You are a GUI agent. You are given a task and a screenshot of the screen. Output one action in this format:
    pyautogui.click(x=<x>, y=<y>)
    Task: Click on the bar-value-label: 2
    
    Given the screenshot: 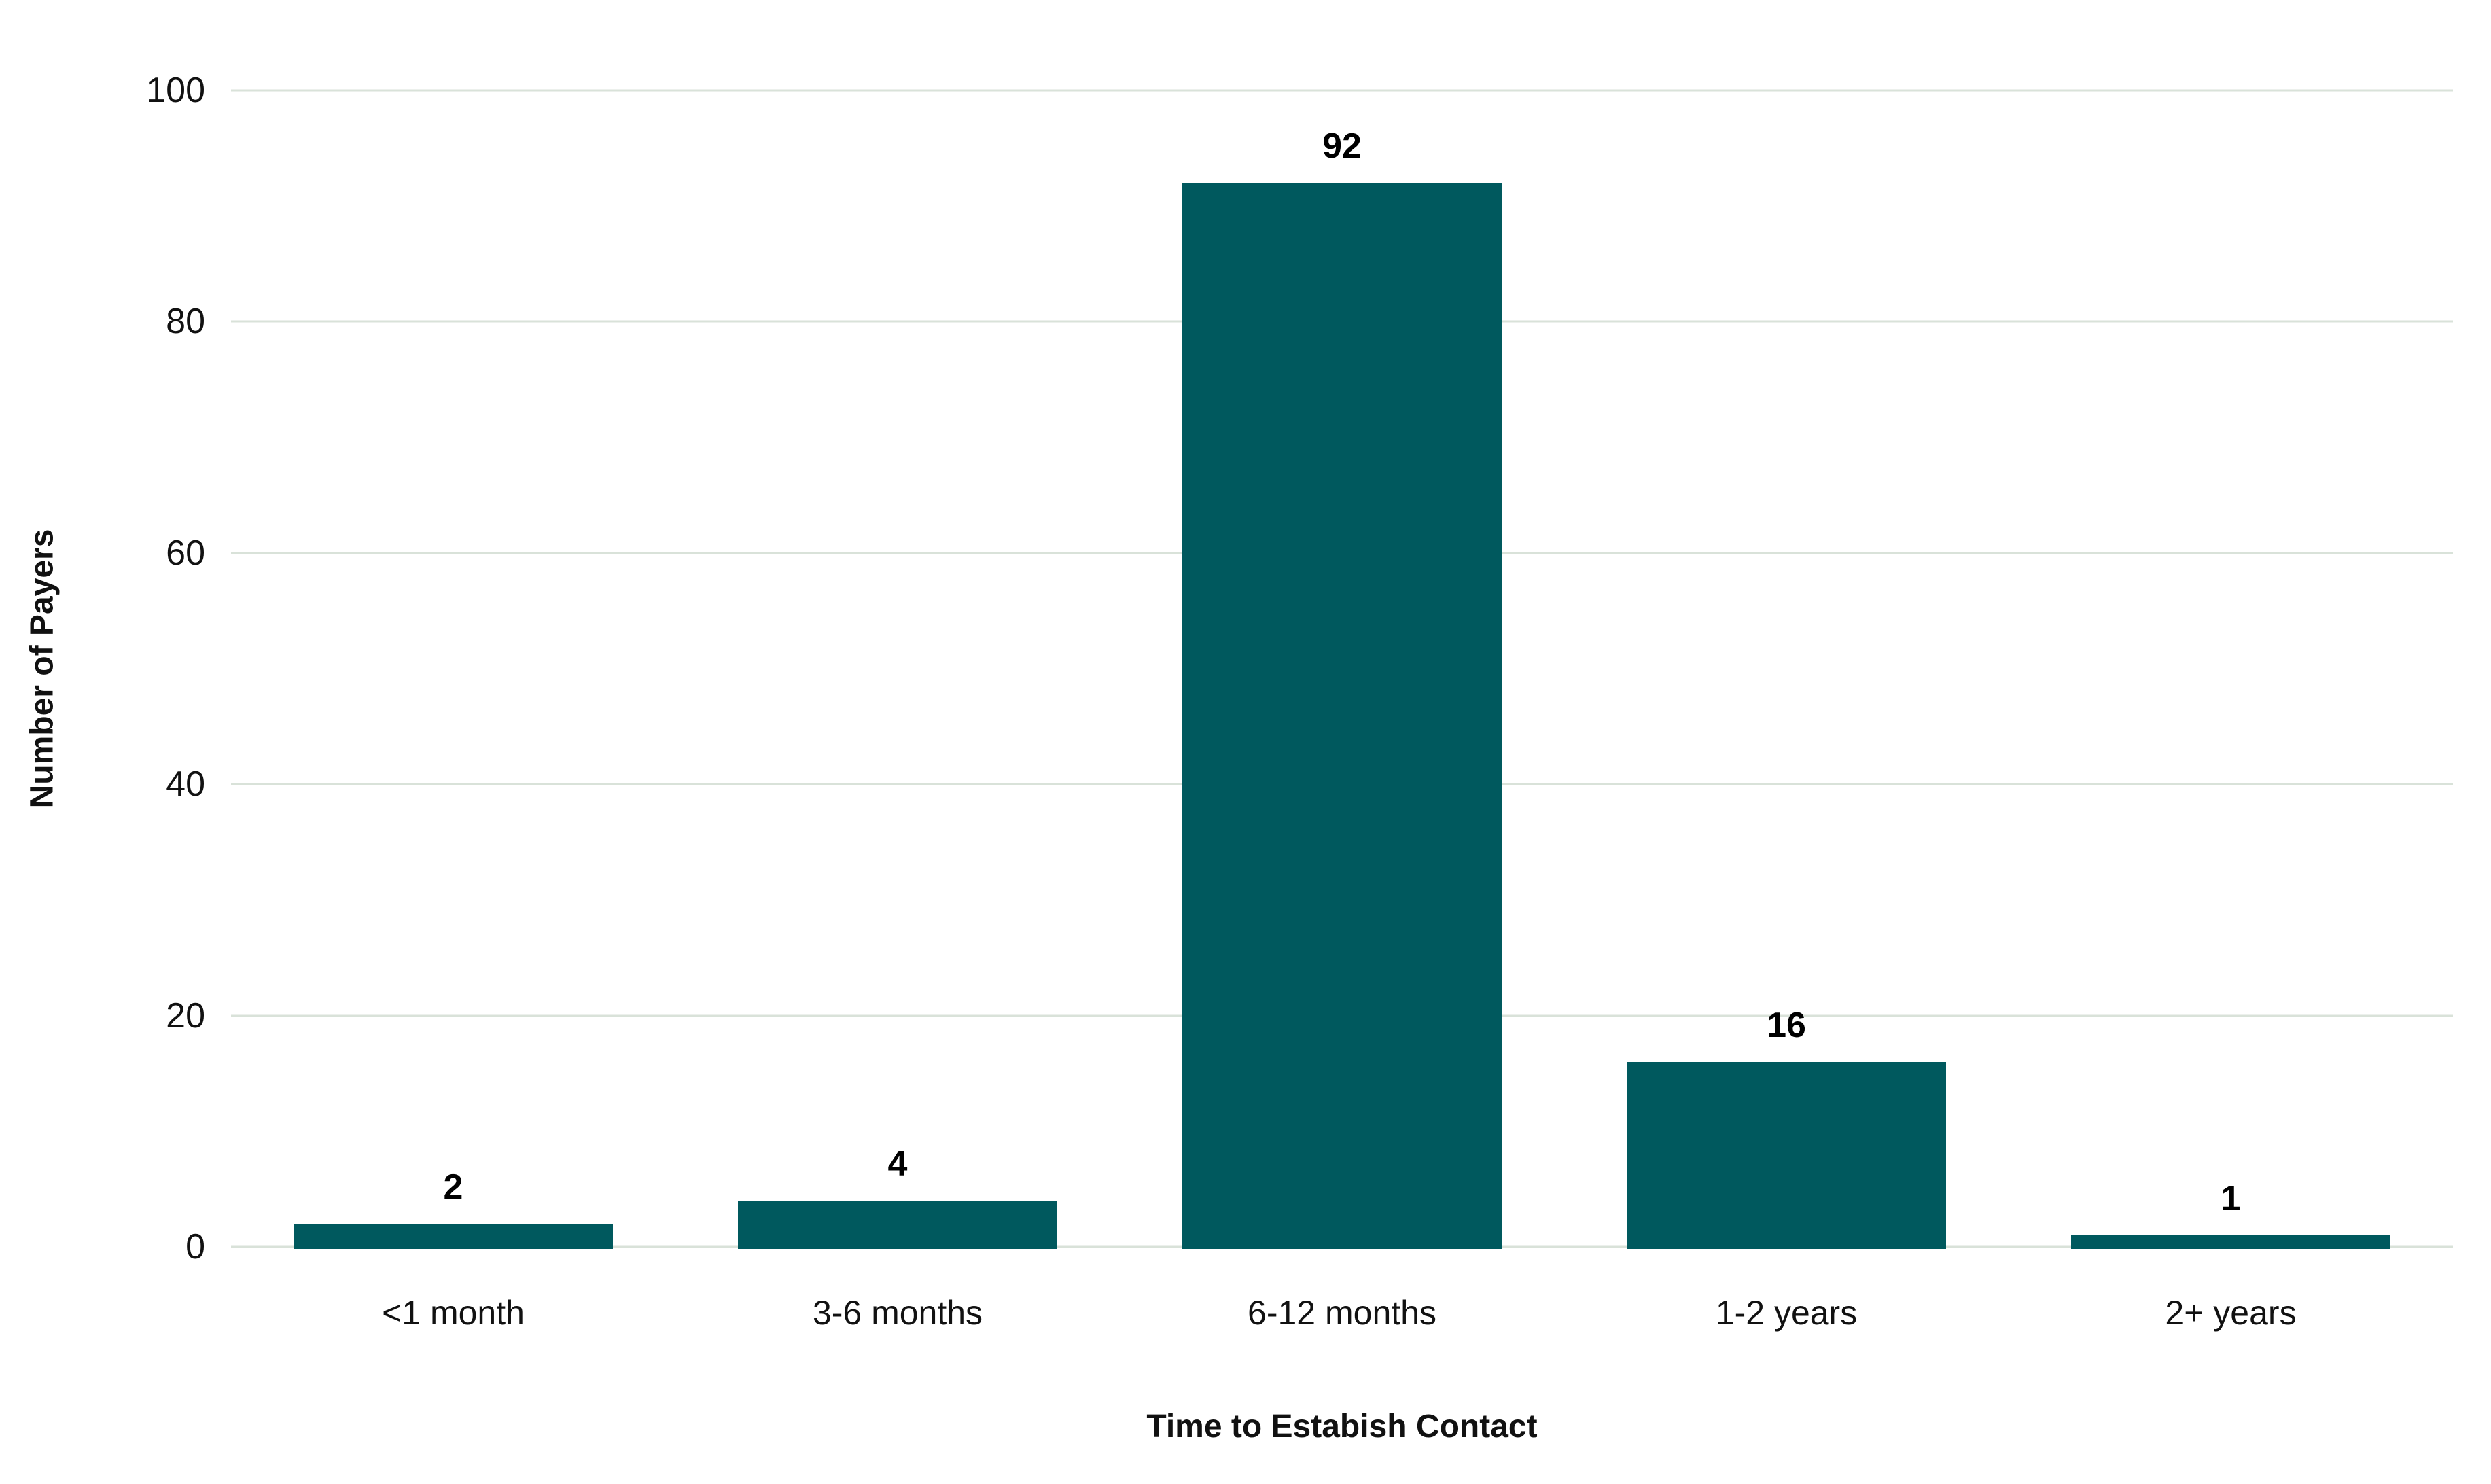 What is the action you would take?
    pyautogui.click(x=453, y=1187)
    